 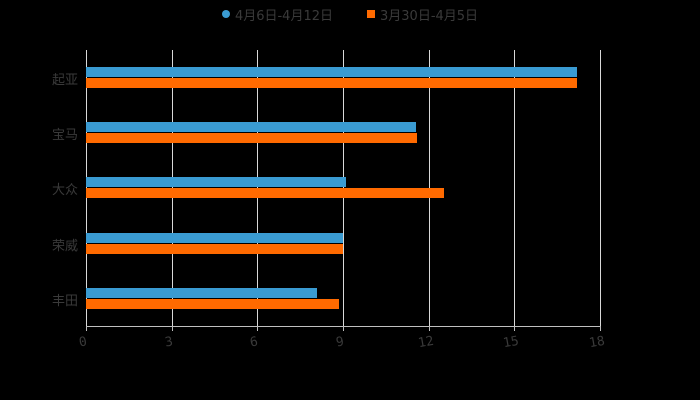 What do you see at coordinates (511, 342) in the screenshot?
I see `x-tick-label: 15` at bounding box center [511, 342].